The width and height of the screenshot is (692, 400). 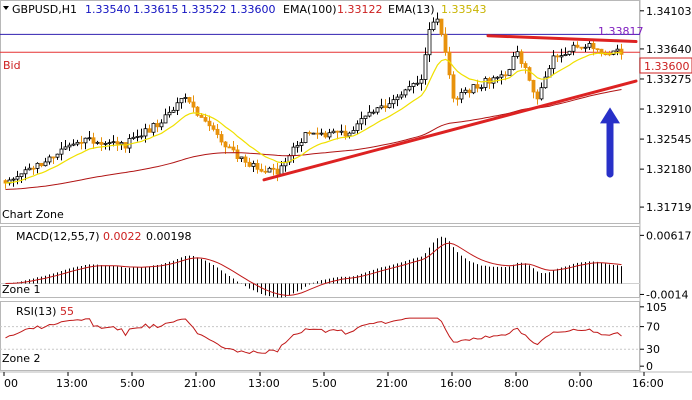 I want to click on price-tick-label: 1.32545, so click(x=669, y=139).